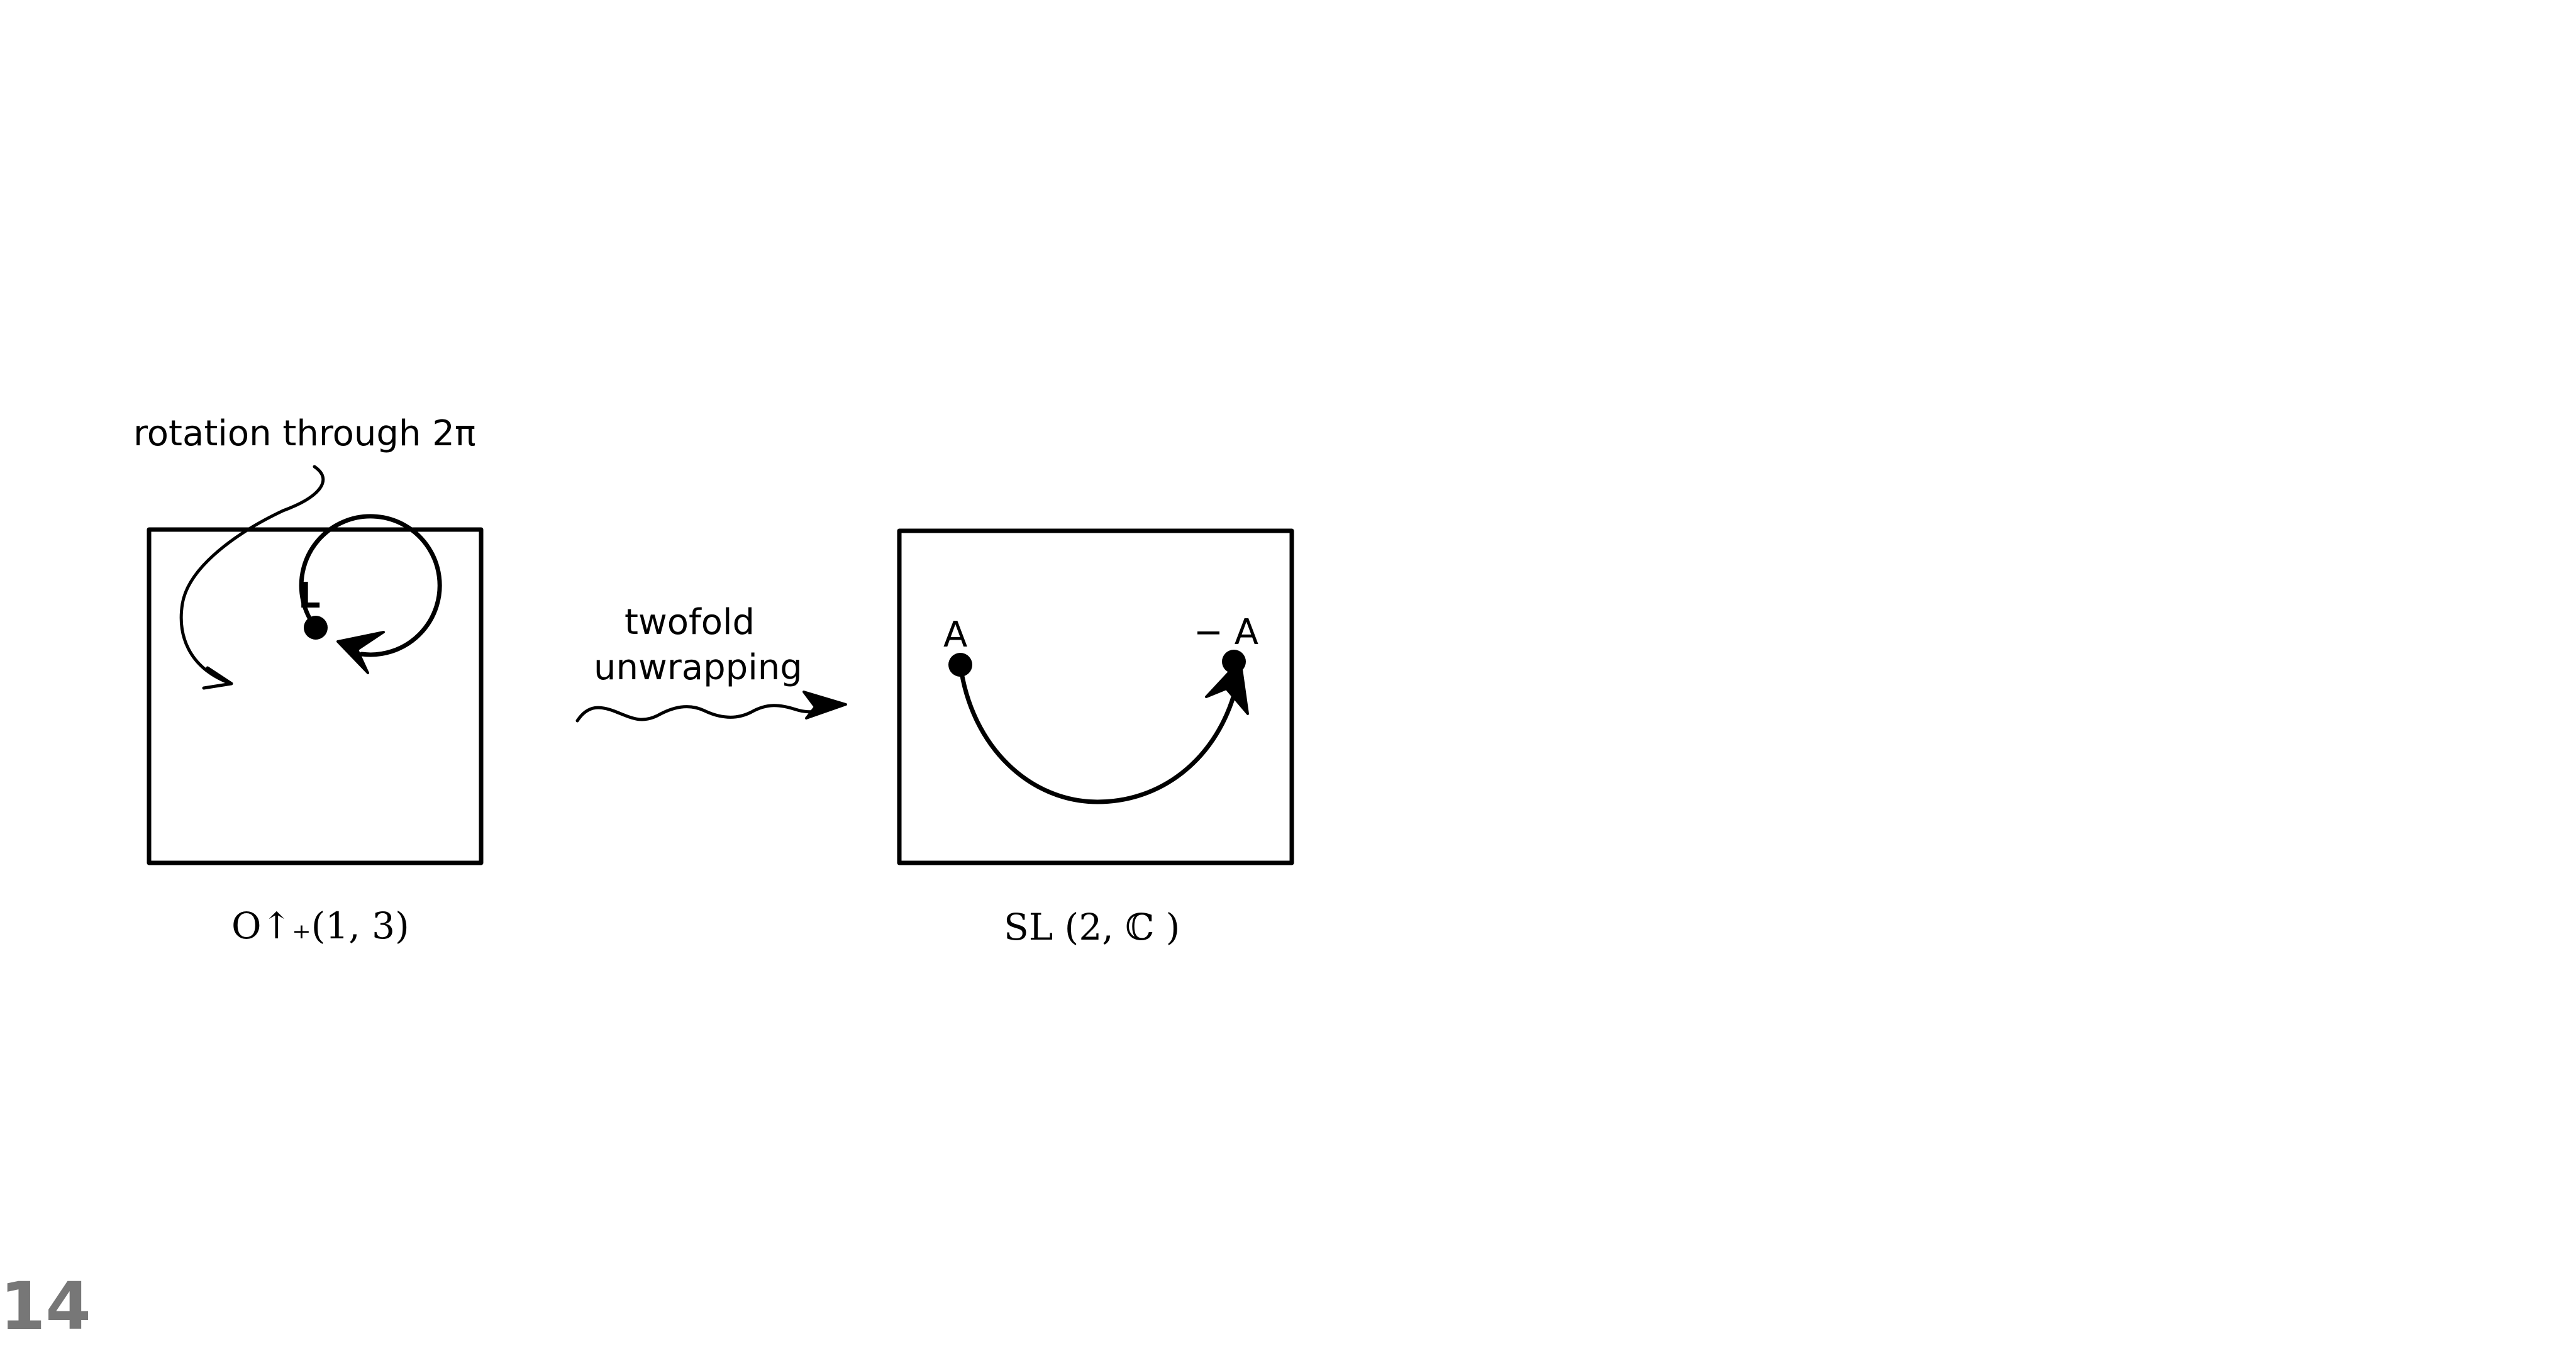 The width and height of the screenshot is (2576, 1361). What do you see at coordinates (955, 634) in the screenshot?
I see `point-A-label: A` at bounding box center [955, 634].